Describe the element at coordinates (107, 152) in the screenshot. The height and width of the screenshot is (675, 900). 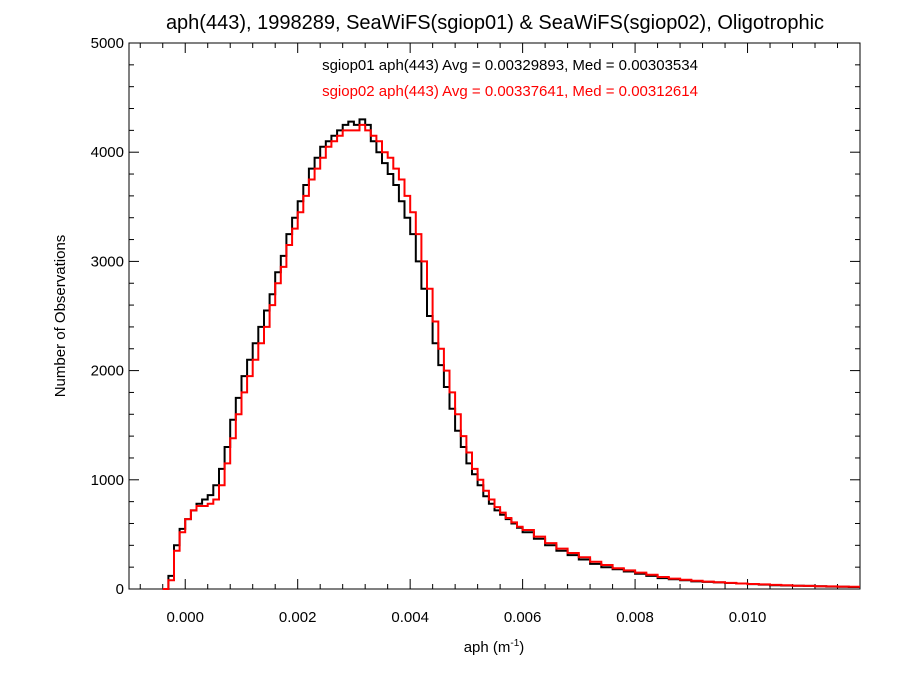
I see `y-tick-label: 4000` at that location.